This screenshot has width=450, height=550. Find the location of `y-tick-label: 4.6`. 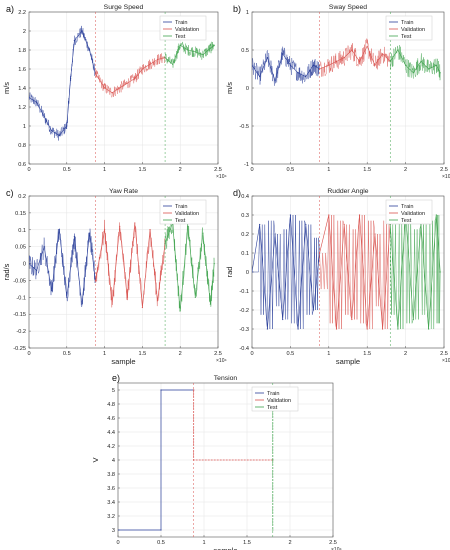

y-tick-label: 4.6 is located at coordinates (111, 419).